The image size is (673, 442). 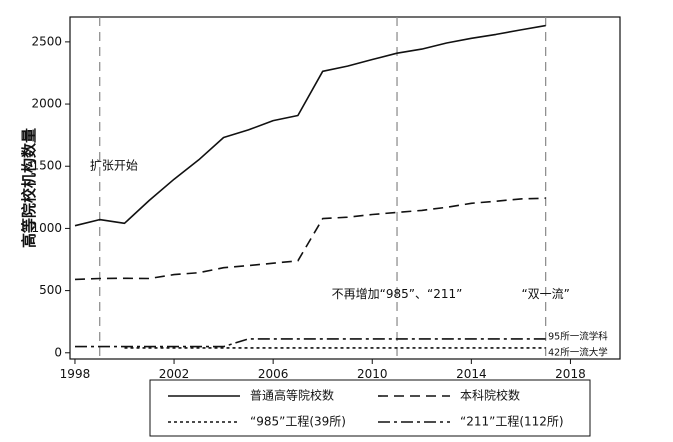 I want to click on annotation-label: 42所一流大学, so click(x=578, y=352).